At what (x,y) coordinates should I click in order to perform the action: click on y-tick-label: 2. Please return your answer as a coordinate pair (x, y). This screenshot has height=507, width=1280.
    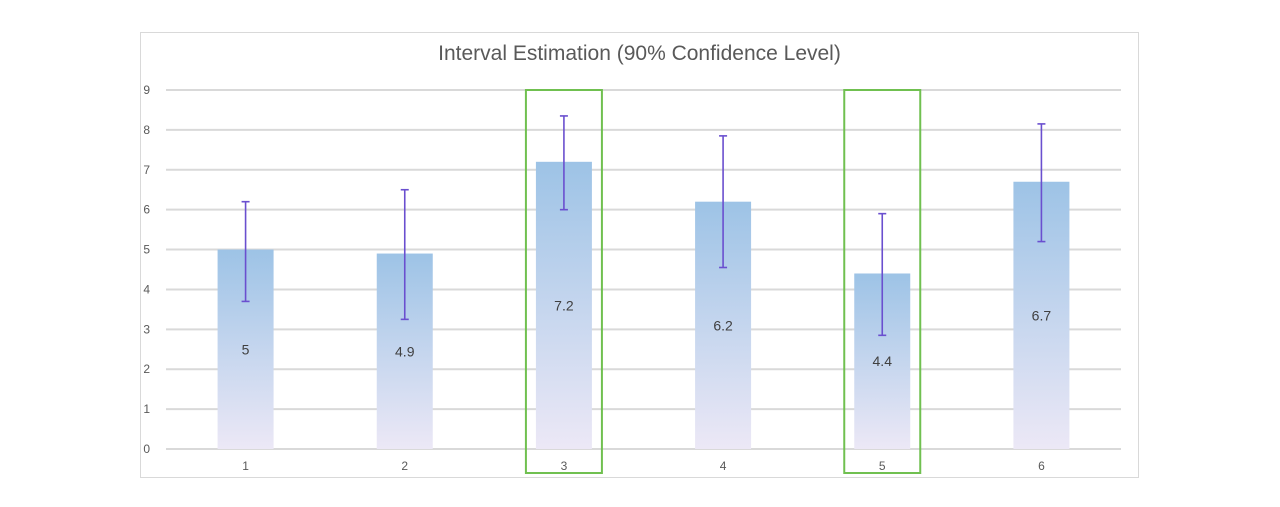
    Looking at the image, I should click on (146, 369).